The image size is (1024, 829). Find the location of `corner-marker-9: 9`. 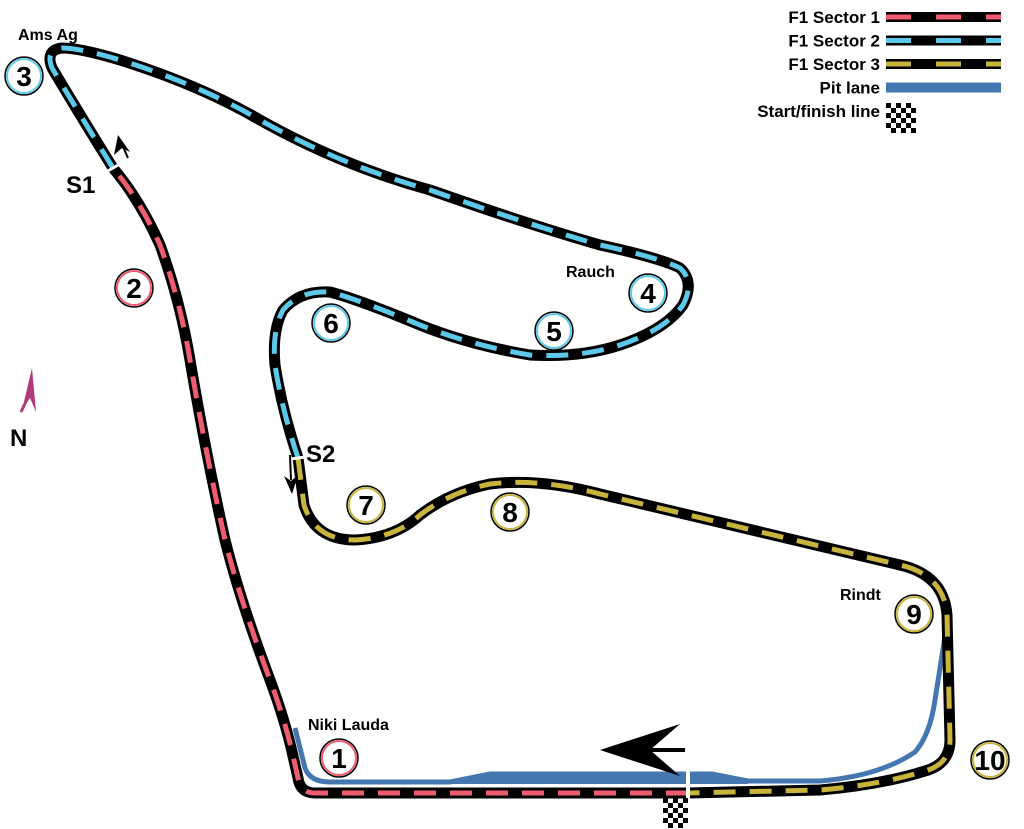

corner-marker-9: 9 is located at coordinates (914, 614).